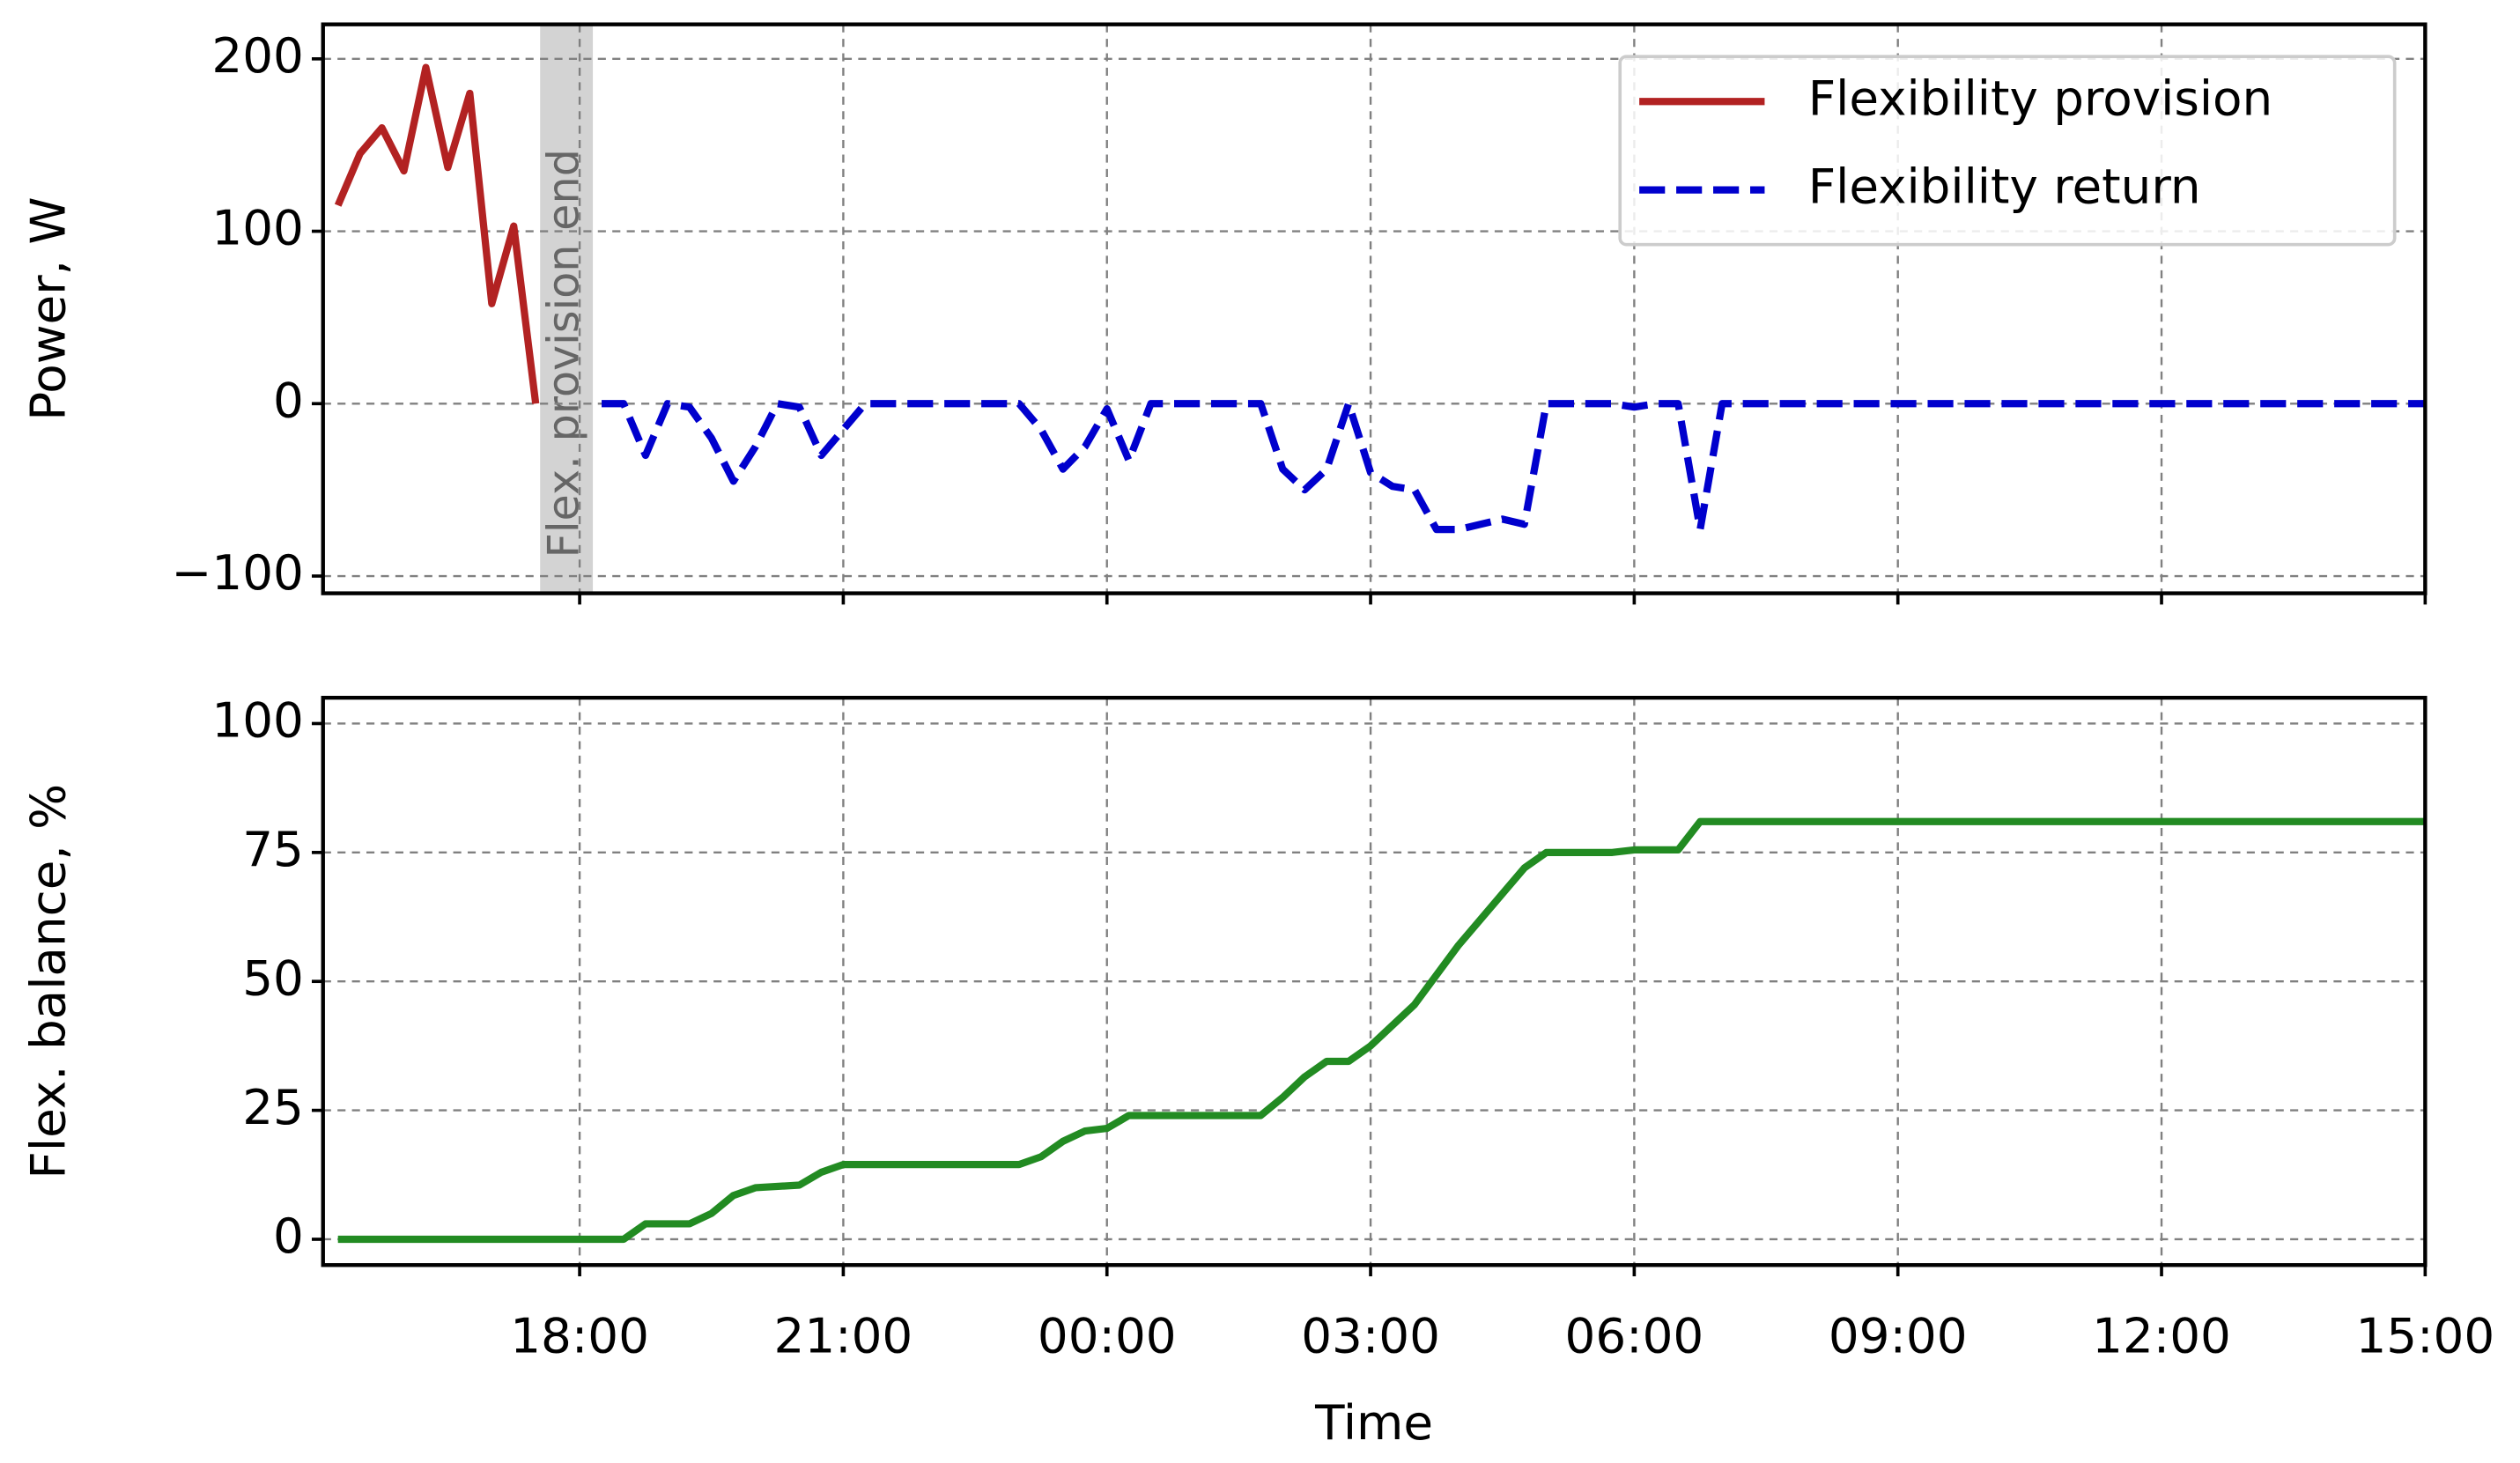 Image resolution: width=2520 pixels, height=1463 pixels. What do you see at coordinates (2041, 98) in the screenshot?
I see `legend-label: Flexibility provision` at bounding box center [2041, 98].